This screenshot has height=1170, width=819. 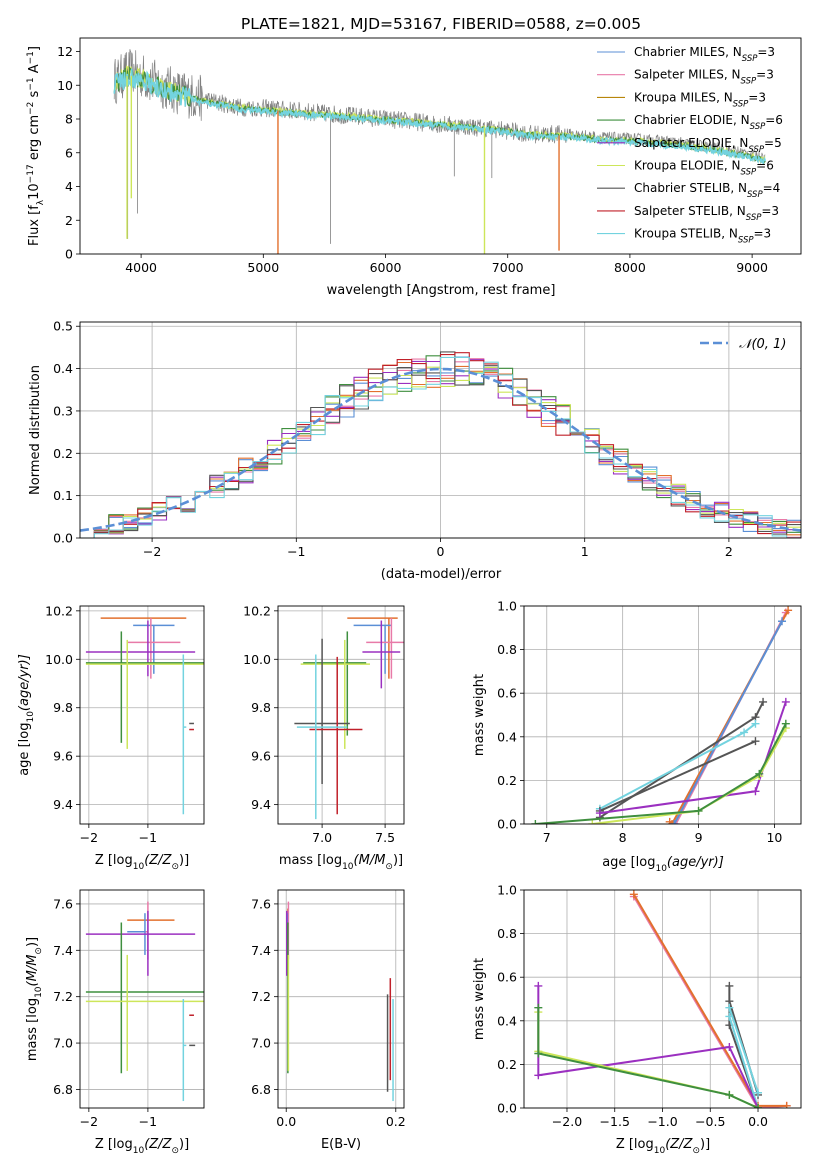 What do you see at coordinates (440, 116) in the screenshot?
I see `model-spectrum-line` at bounding box center [440, 116].